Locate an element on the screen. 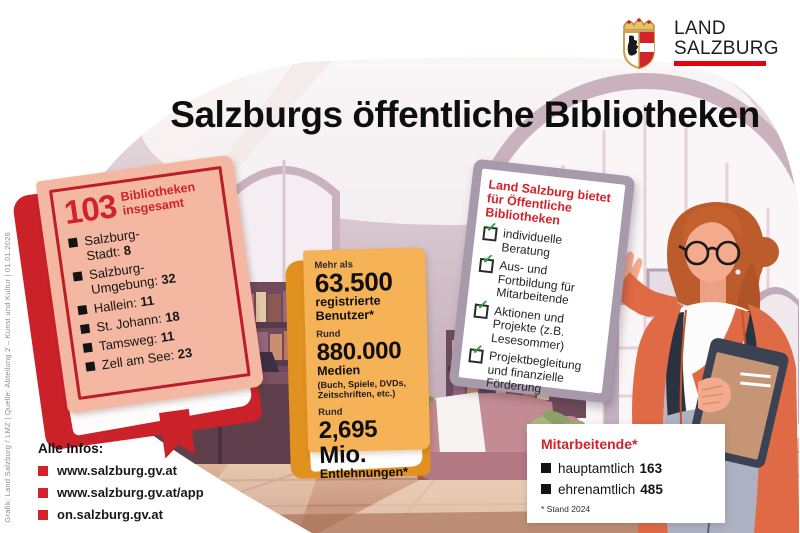  info-link: on.salzburg.gv.at is located at coordinates (121, 514).